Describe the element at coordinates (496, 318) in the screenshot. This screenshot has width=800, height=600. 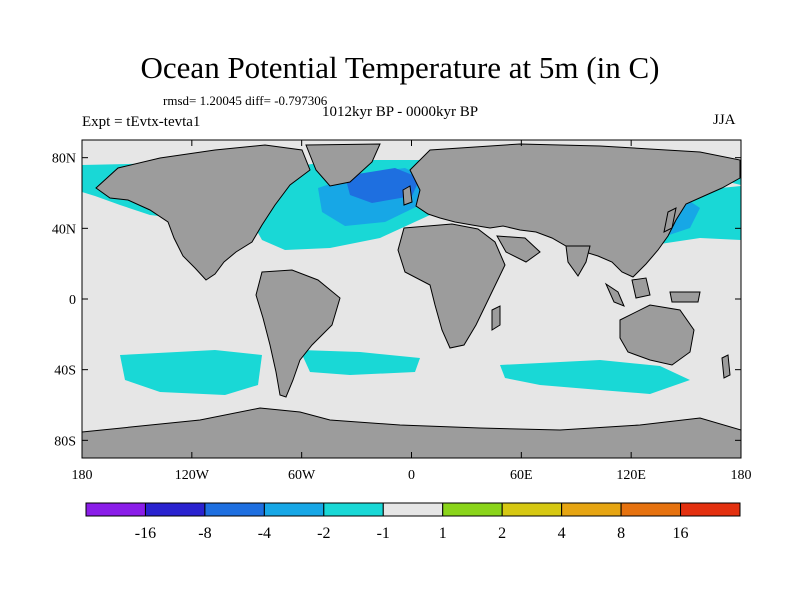
I see `land-madagascar` at that location.